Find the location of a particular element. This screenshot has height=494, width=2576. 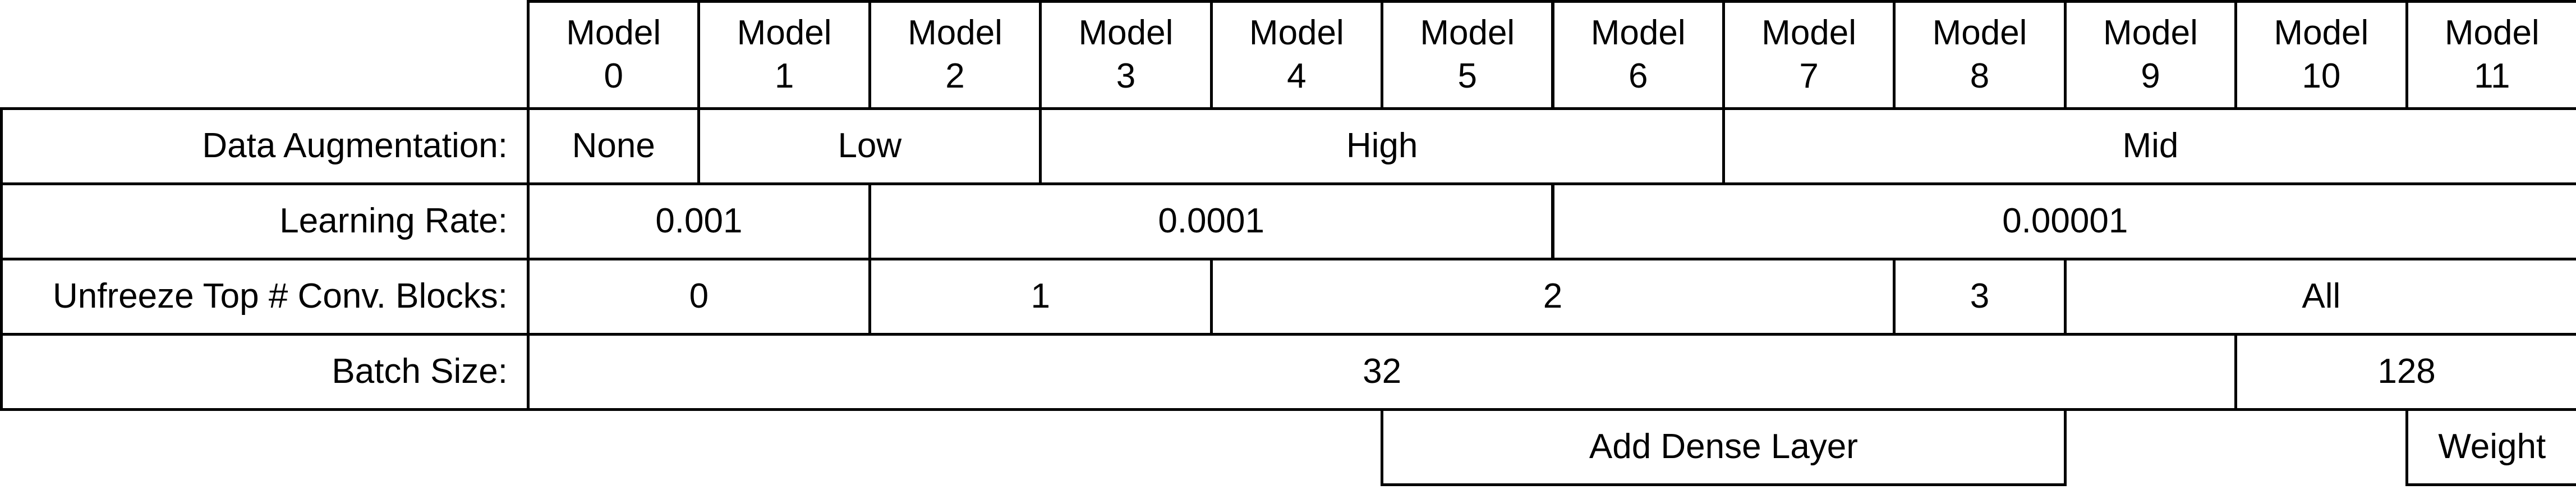

segment-unfreeze-top-conv-blocks-2: 2 is located at coordinates (1553, 297).